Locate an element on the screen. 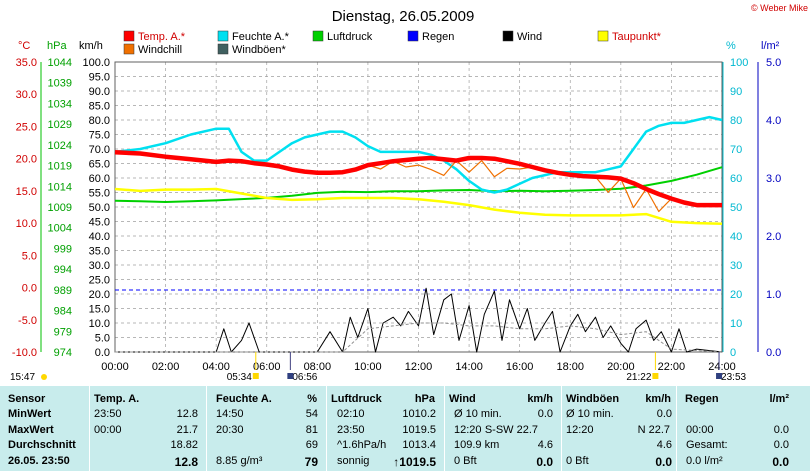 This screenshot has height=471, width=810. axis-label-temp: °C is located at coordinates (24, 46).